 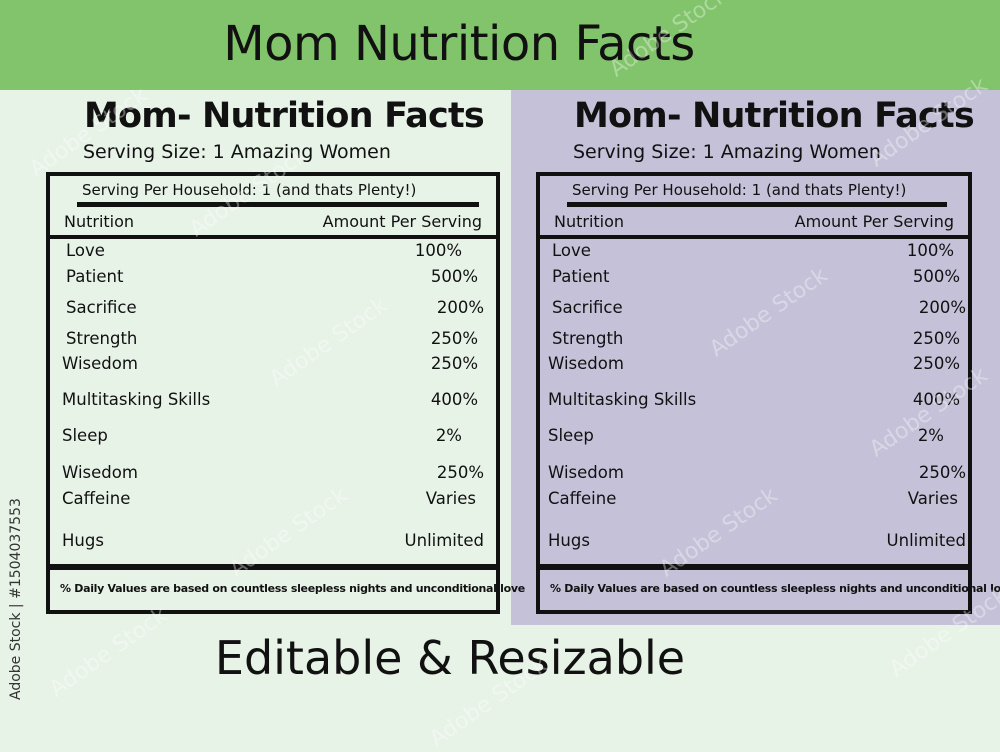 I want to click on top-banner: Mom Nutrition Facts, so click(x=500, y=45).